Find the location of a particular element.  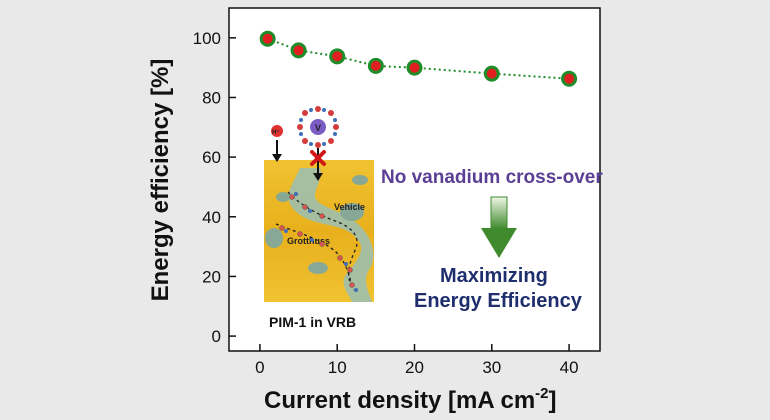

cross-icon is located at coordinates (318, 158).